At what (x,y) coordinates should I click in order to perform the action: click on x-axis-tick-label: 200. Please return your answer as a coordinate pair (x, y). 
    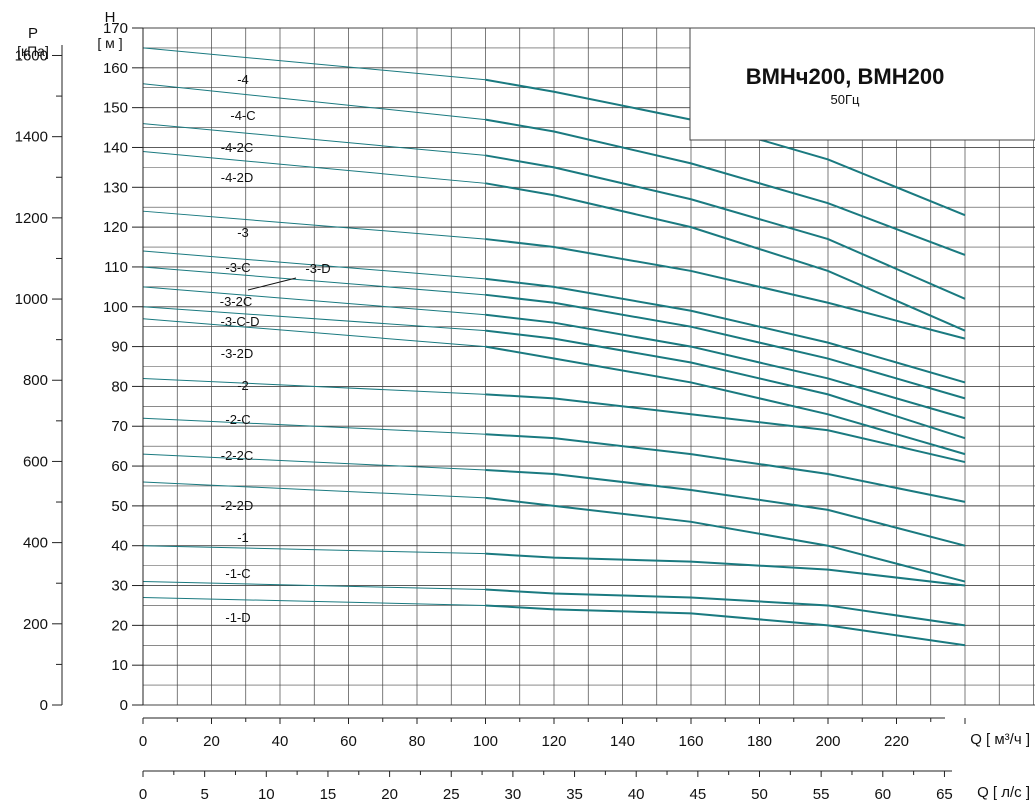
    Looking at the image, I should click on (827, 741).